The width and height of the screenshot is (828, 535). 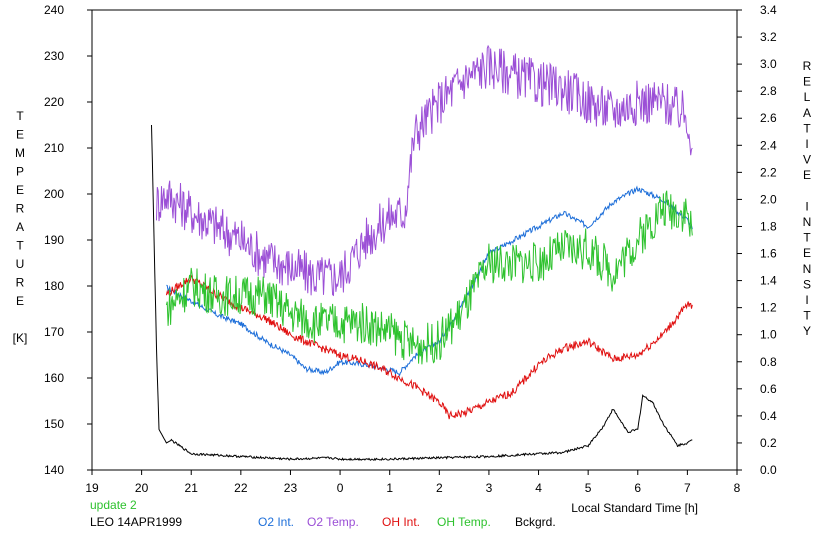 I want to click on y-right-tick-label: 3.0, so click(x=768, y=64).